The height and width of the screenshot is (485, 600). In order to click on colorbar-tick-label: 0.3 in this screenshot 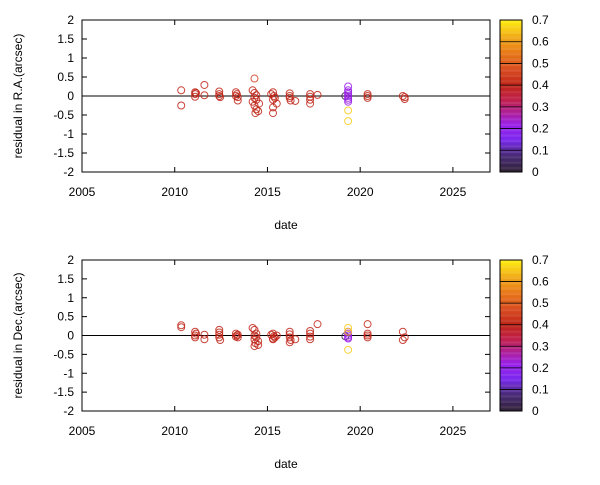, I will do `click(540, 346)`.